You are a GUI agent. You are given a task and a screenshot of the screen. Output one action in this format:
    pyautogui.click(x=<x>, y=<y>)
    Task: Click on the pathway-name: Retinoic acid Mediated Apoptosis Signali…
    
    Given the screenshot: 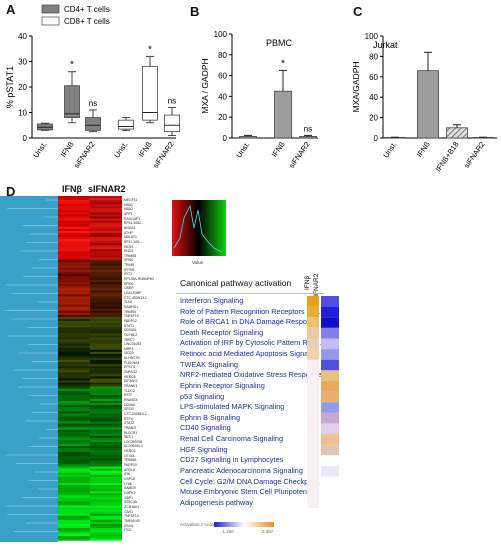 What is the action you would take?
    pyautogui.click(x=250, y=354)
    